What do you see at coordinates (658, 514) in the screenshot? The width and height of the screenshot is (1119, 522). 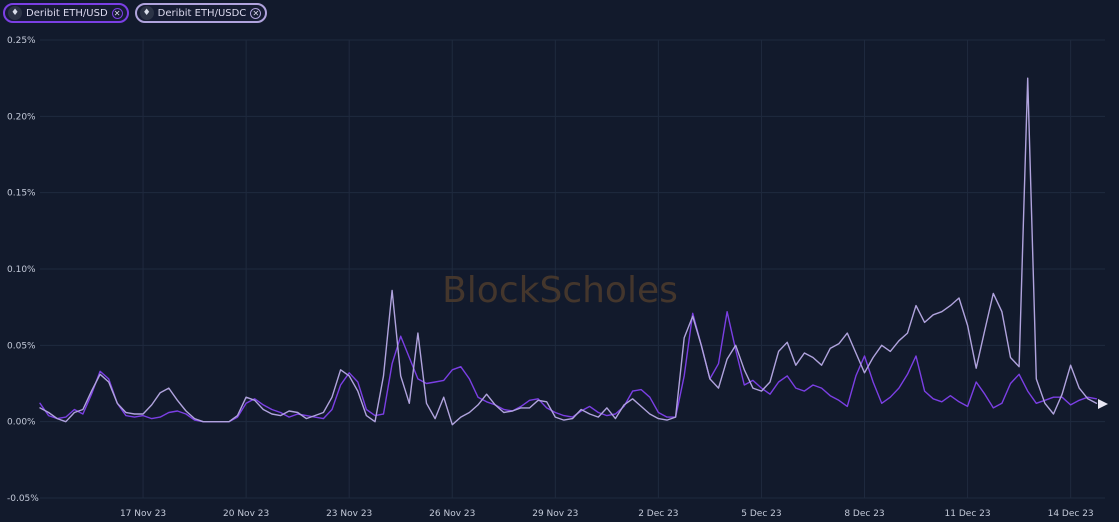 I see `x-tick-label: 2 Dec 23` at bounding box center [658, 514].